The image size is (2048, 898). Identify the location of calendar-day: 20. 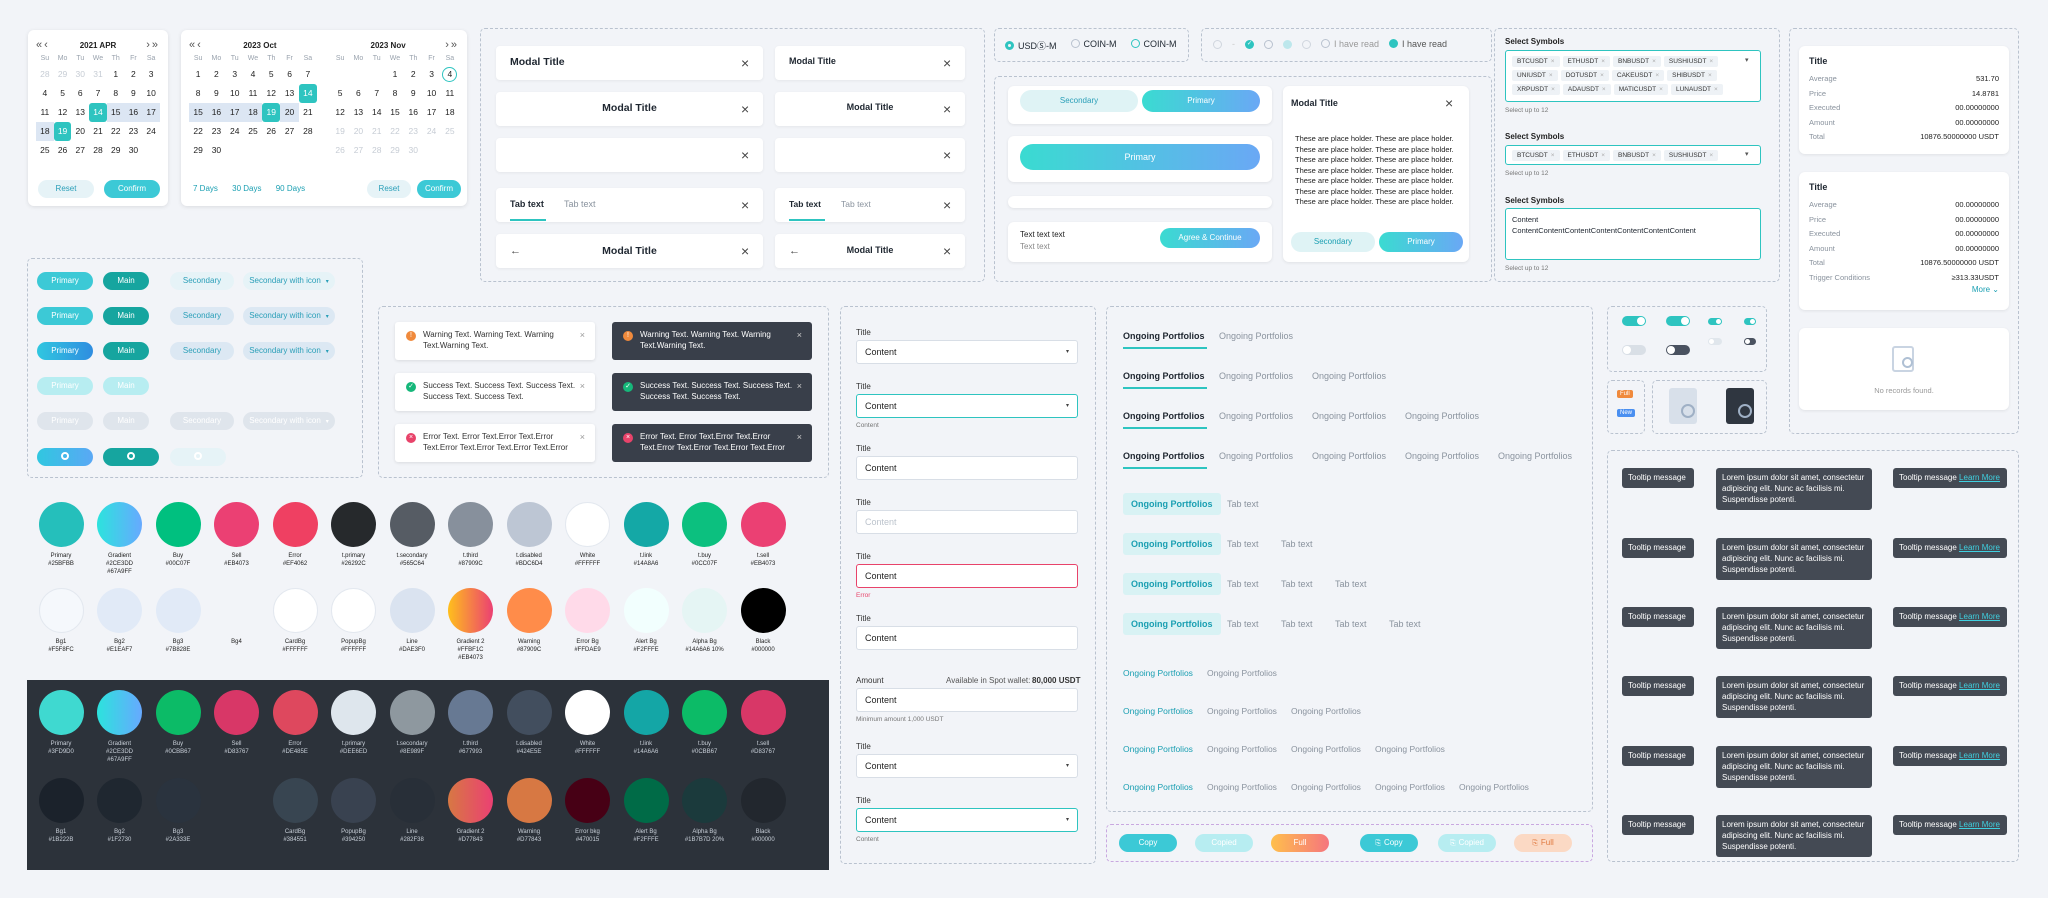
(80, 131).